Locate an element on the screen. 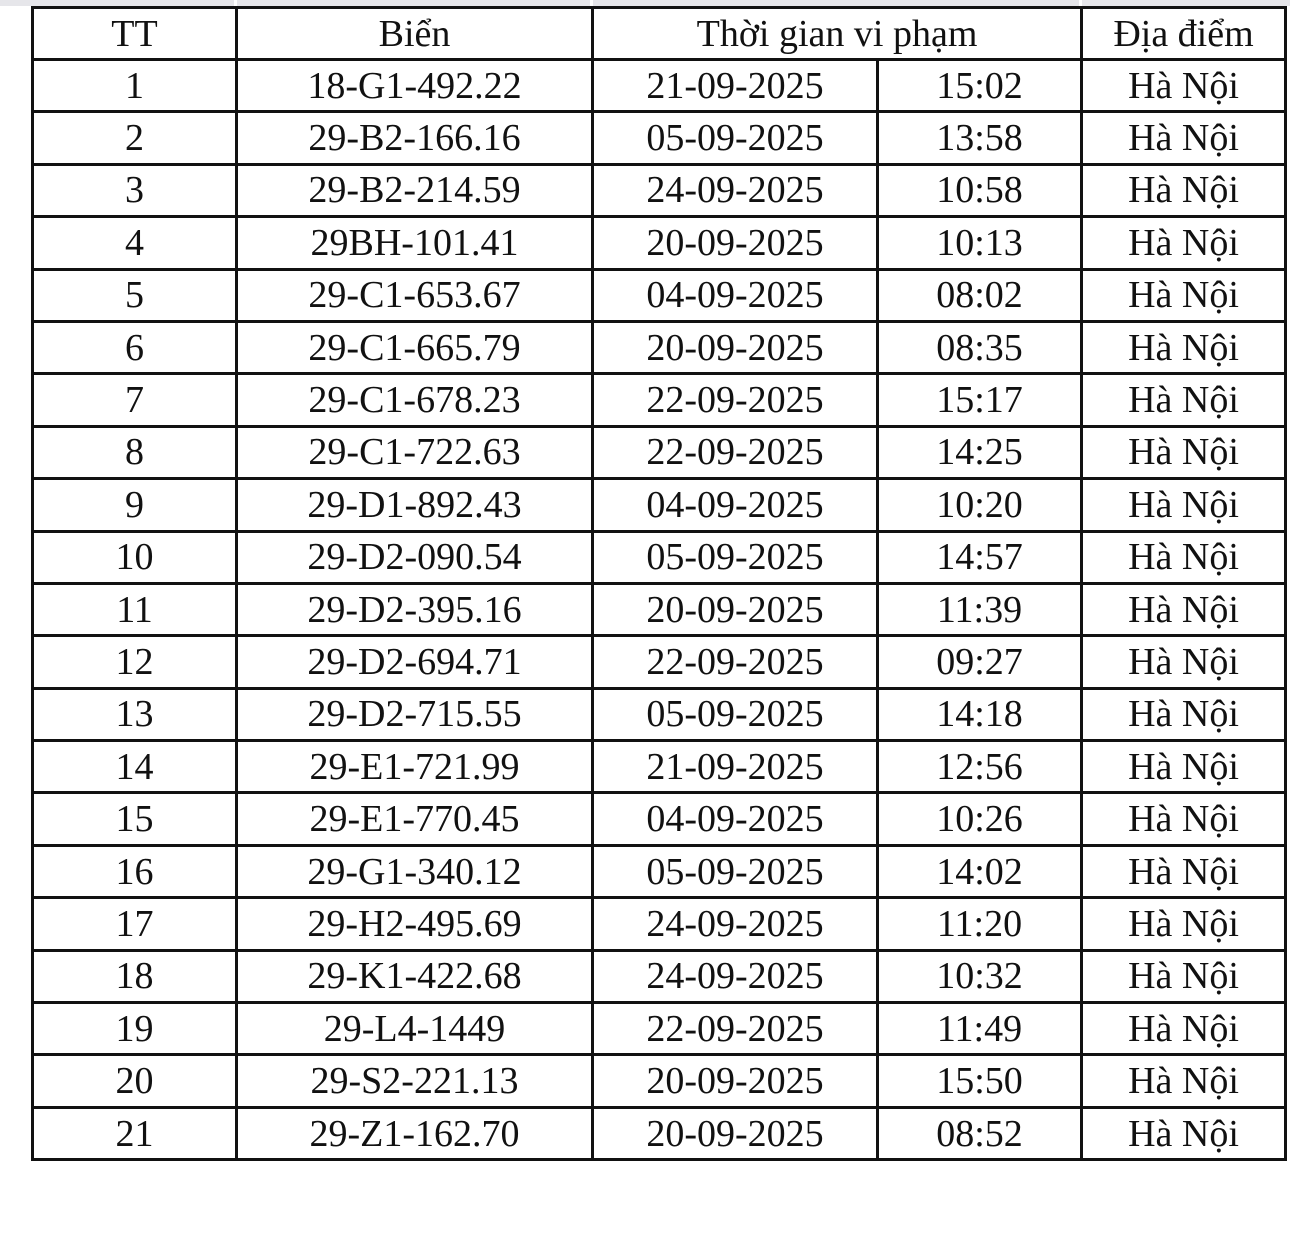  cell-tt: 14 is located at coordinates (134, 767).